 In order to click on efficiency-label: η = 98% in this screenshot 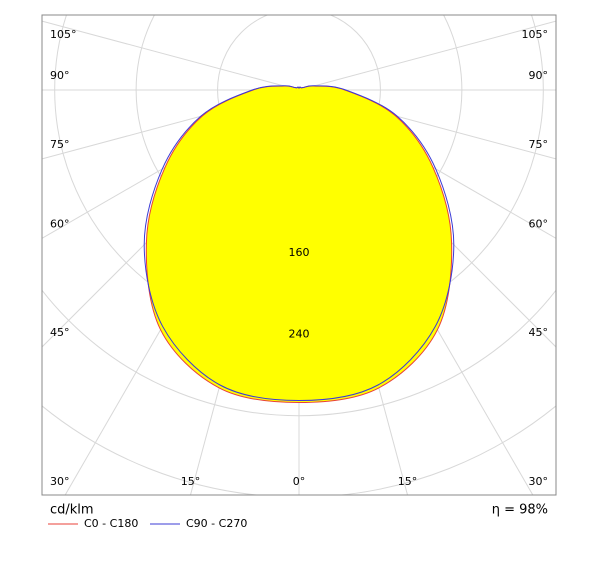, I will do `click(520, 510)`.